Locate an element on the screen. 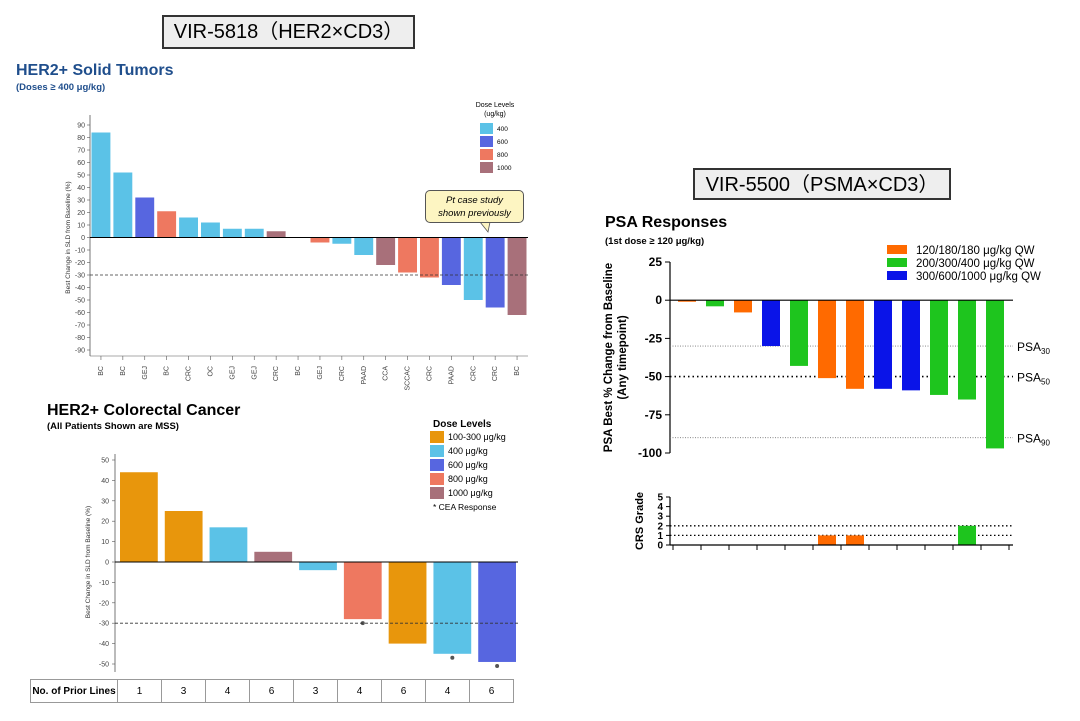  psa-threshold-subscript: 50 is located at coordinates (1045, 382).